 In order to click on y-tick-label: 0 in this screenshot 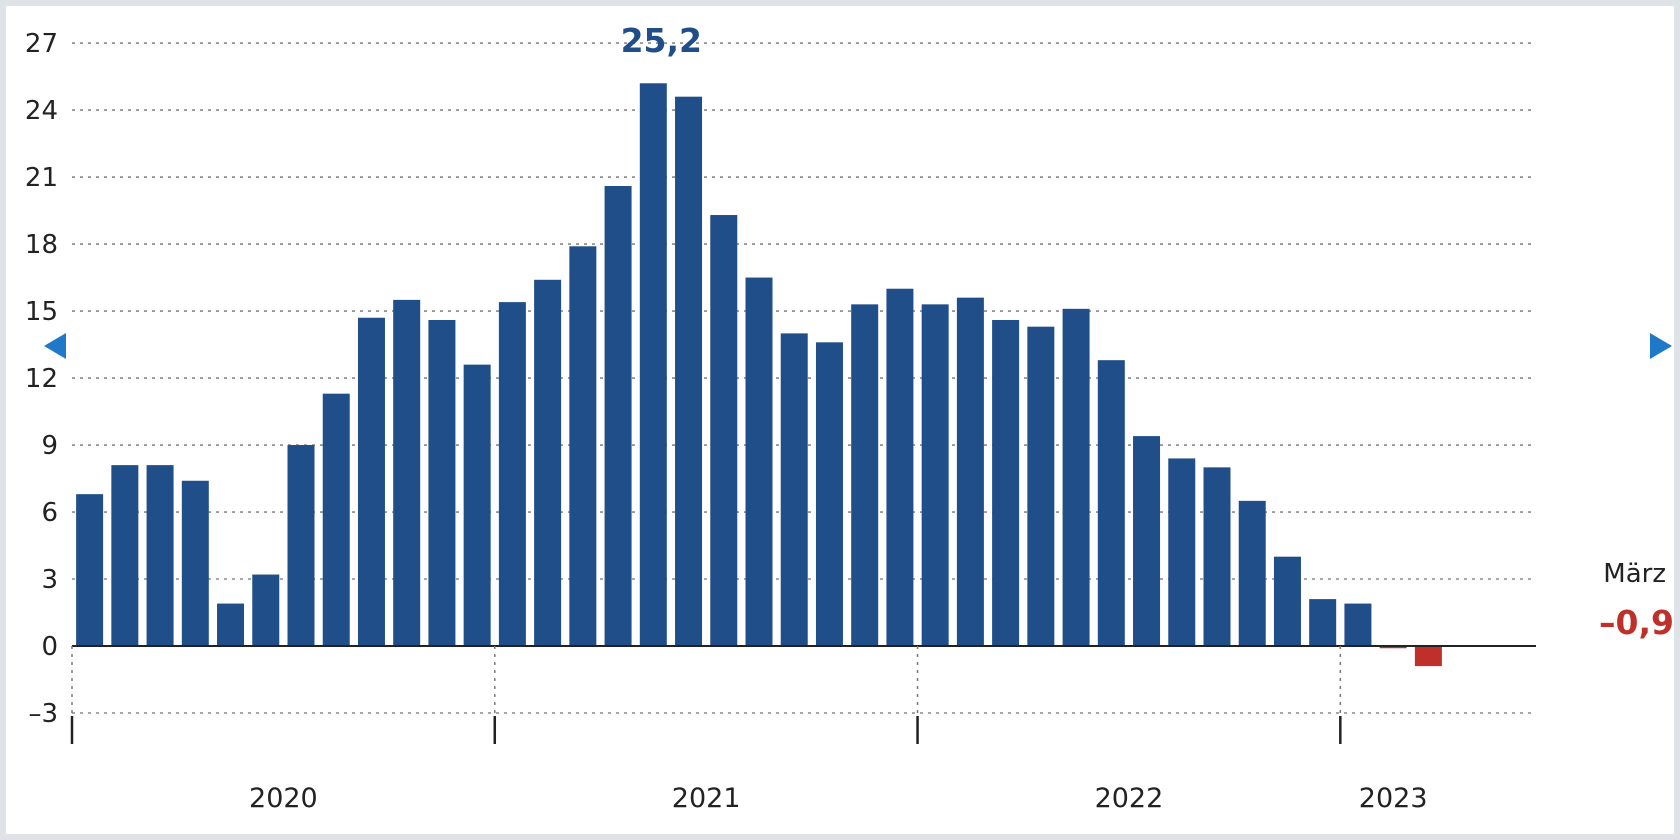, I will do `click(49, 647)`.